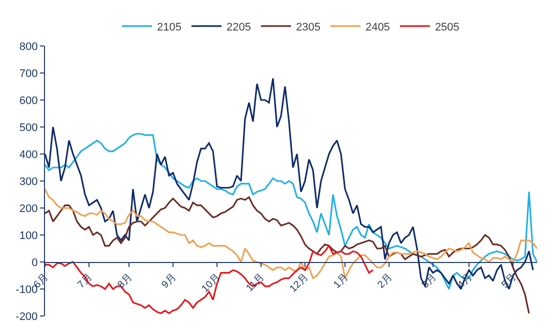  What do you see at coordinates (299, 283) in the screenshot?
I see `x-tick-label: 12月` at bounding box center [299, 283].